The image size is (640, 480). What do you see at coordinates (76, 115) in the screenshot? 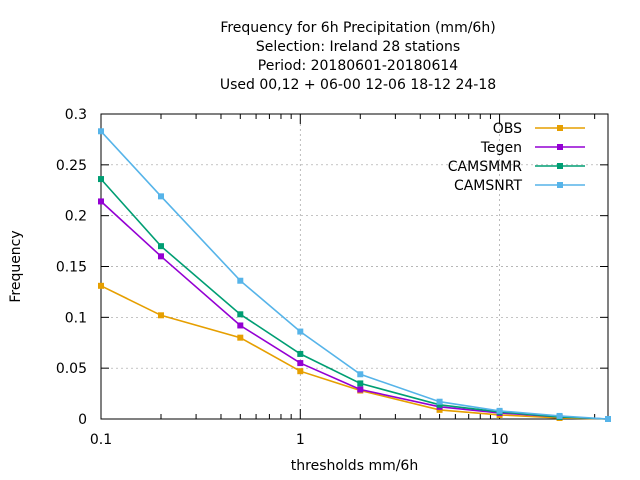
I see `y-tick-label: 0.3` at bounding box center [76, 115].